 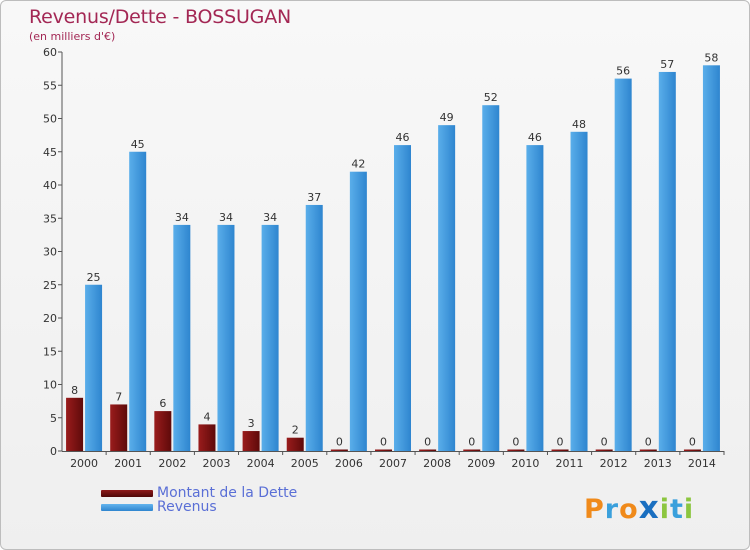 I want to click on y-tick-label: 5, so click(x=53, y=418).